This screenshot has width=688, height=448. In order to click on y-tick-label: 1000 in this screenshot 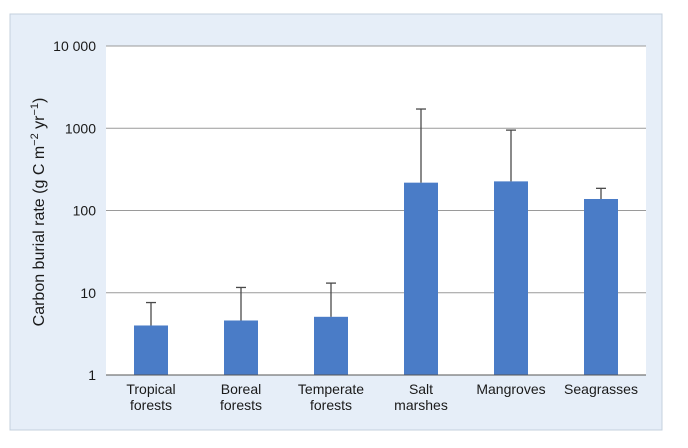, I will do `click(80, 128)`.